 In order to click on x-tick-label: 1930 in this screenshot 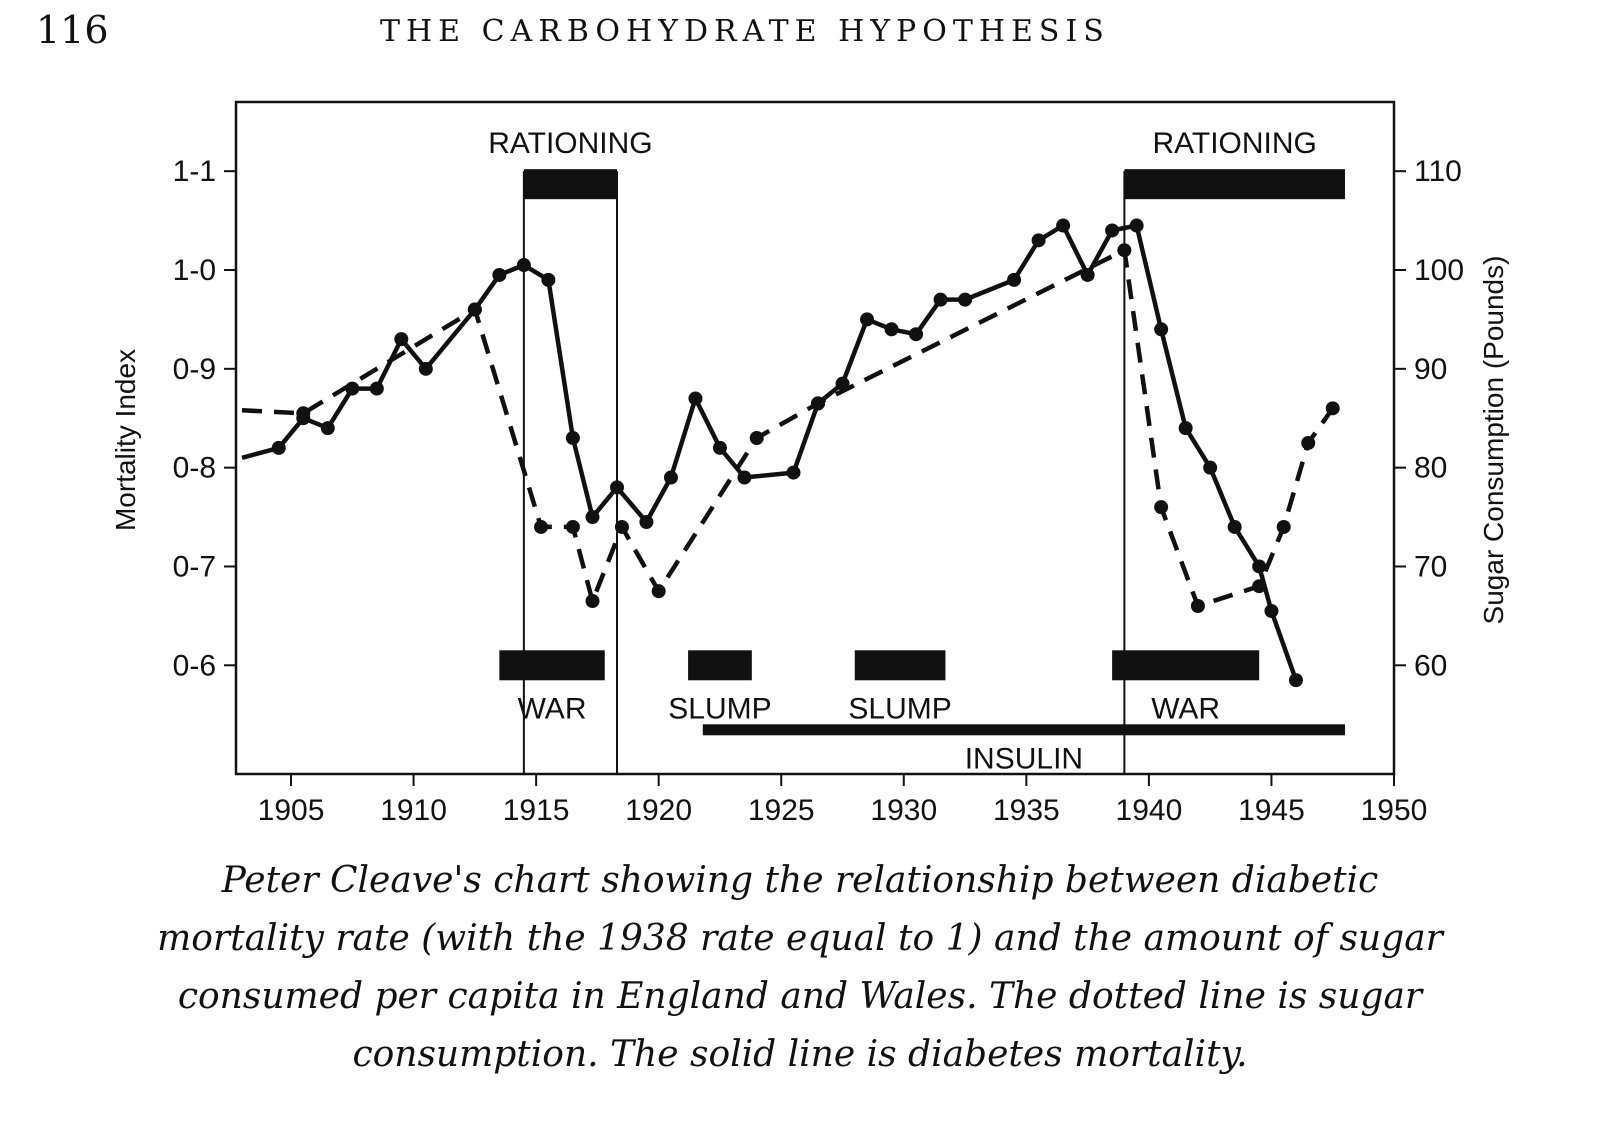, I will do `click(903, 810)`.